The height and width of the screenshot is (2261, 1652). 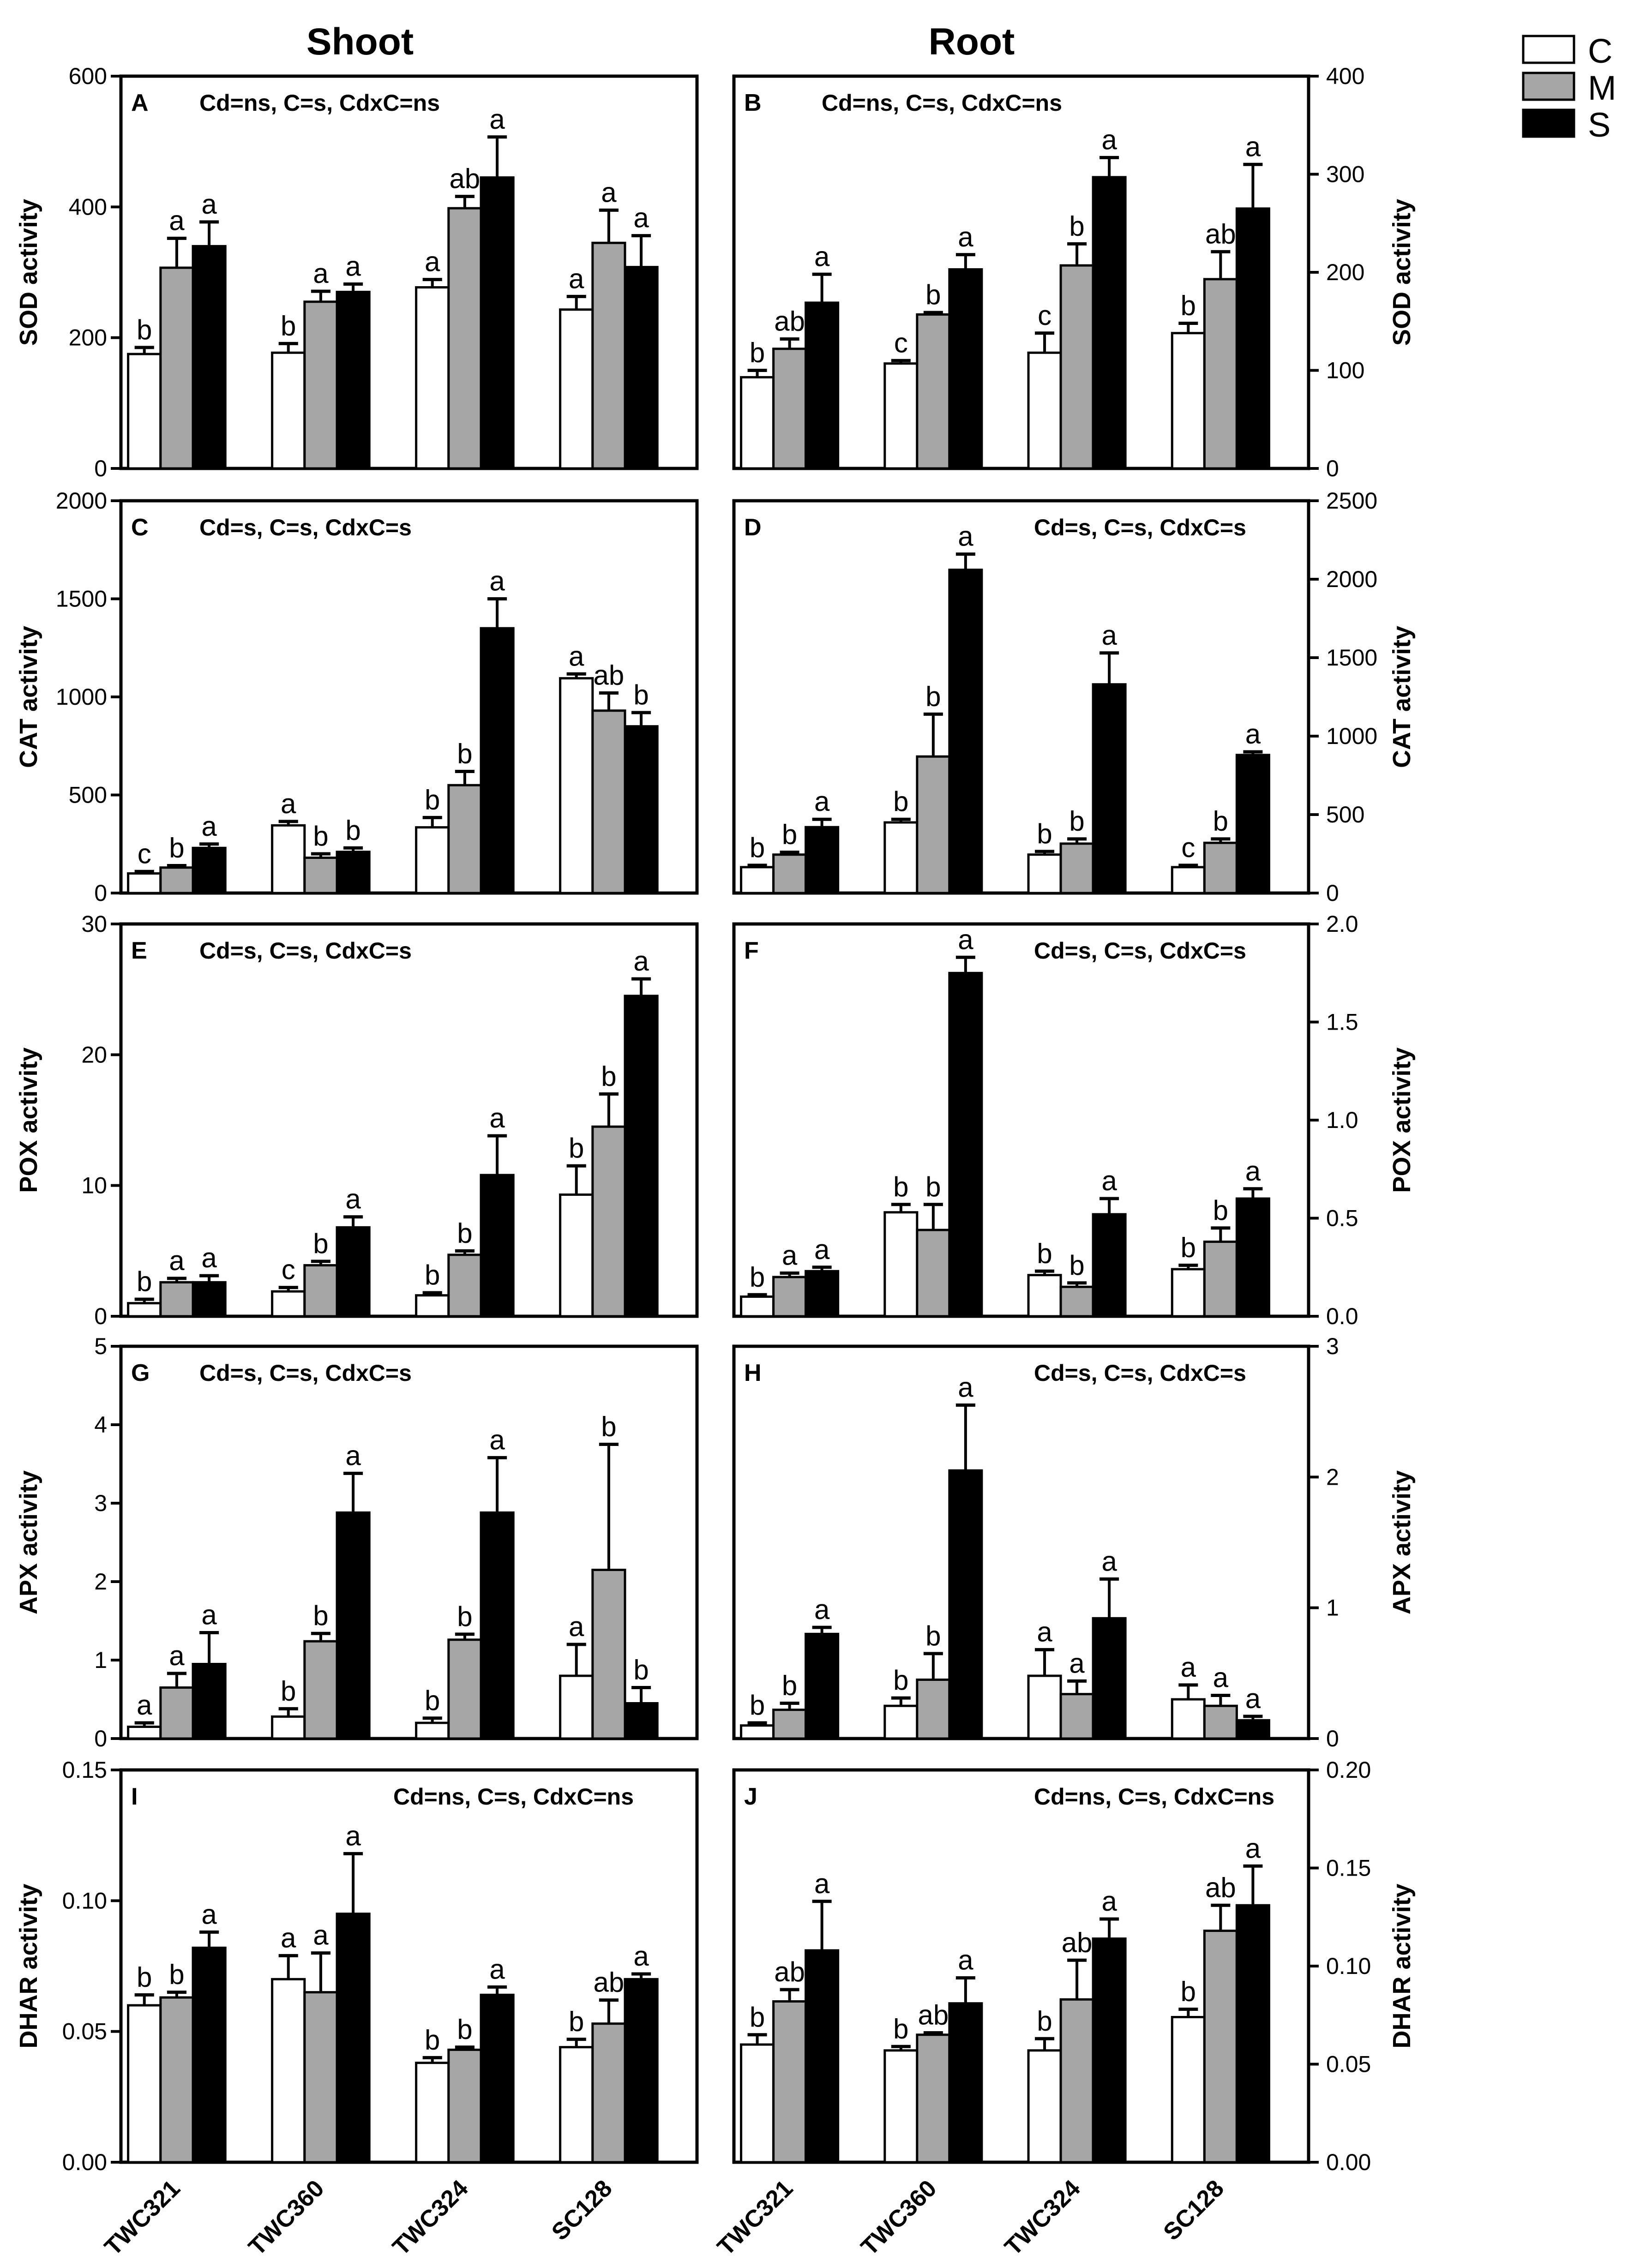 I want to click on y-tick-label: 1, so click(x=100, y=1660).